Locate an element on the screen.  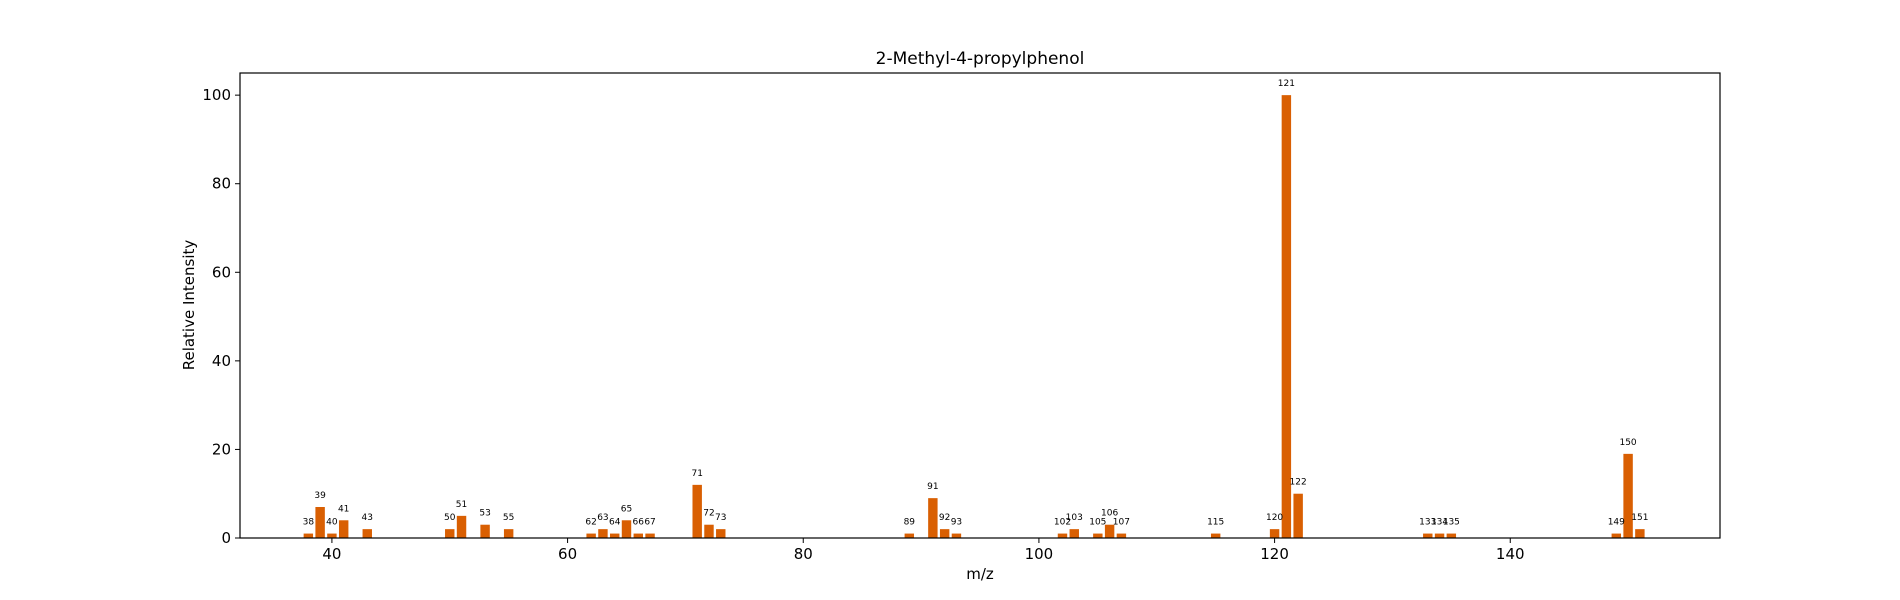
y-tick-label-100: 100 is located at coordinates (216, 95).